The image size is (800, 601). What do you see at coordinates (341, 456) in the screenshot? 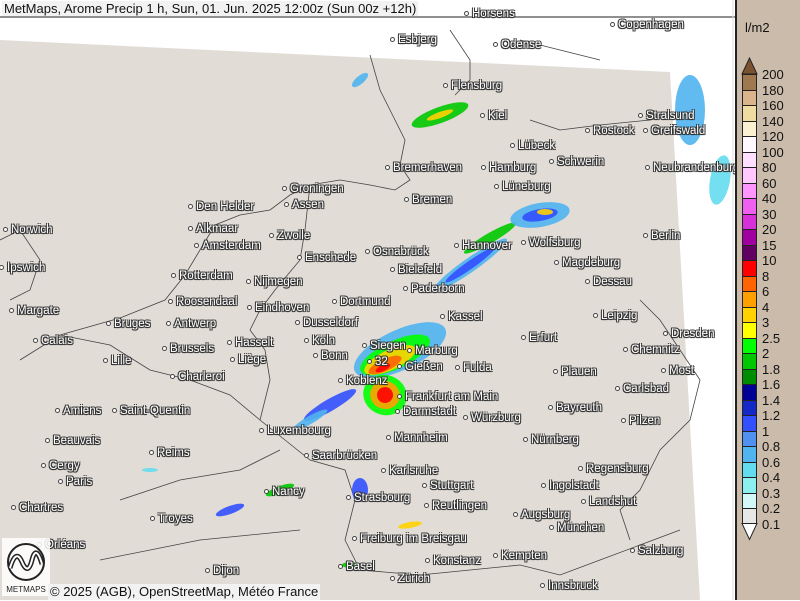
I see `city-label: Saarbrücken` at bounding box center [341, 456].